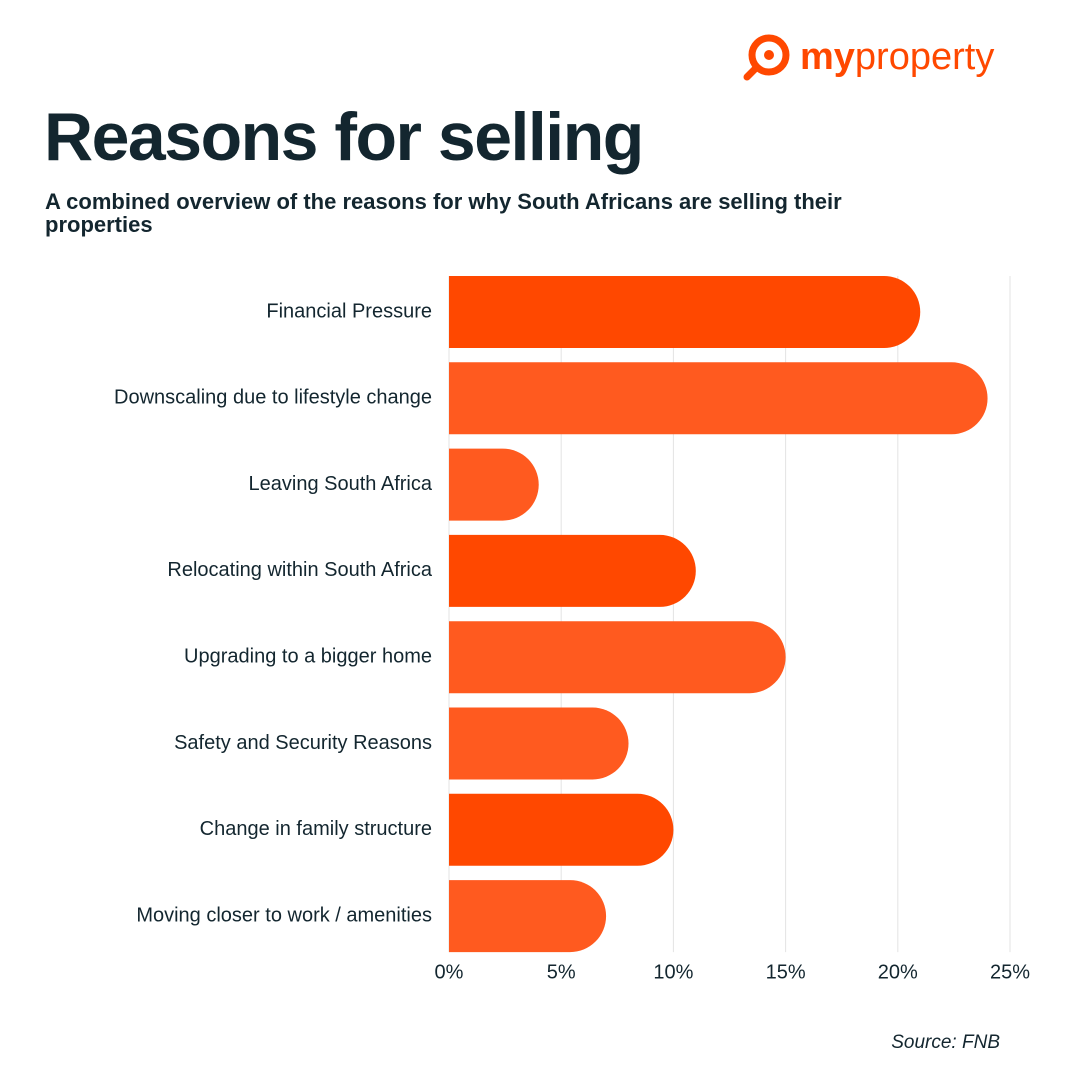 The image size is (1080, 1080). What do you see at coordinates (303, 743) in the screenshot?
I see `y-tick-label: Safety and Security Reasons` at bounding box center [303, 743].